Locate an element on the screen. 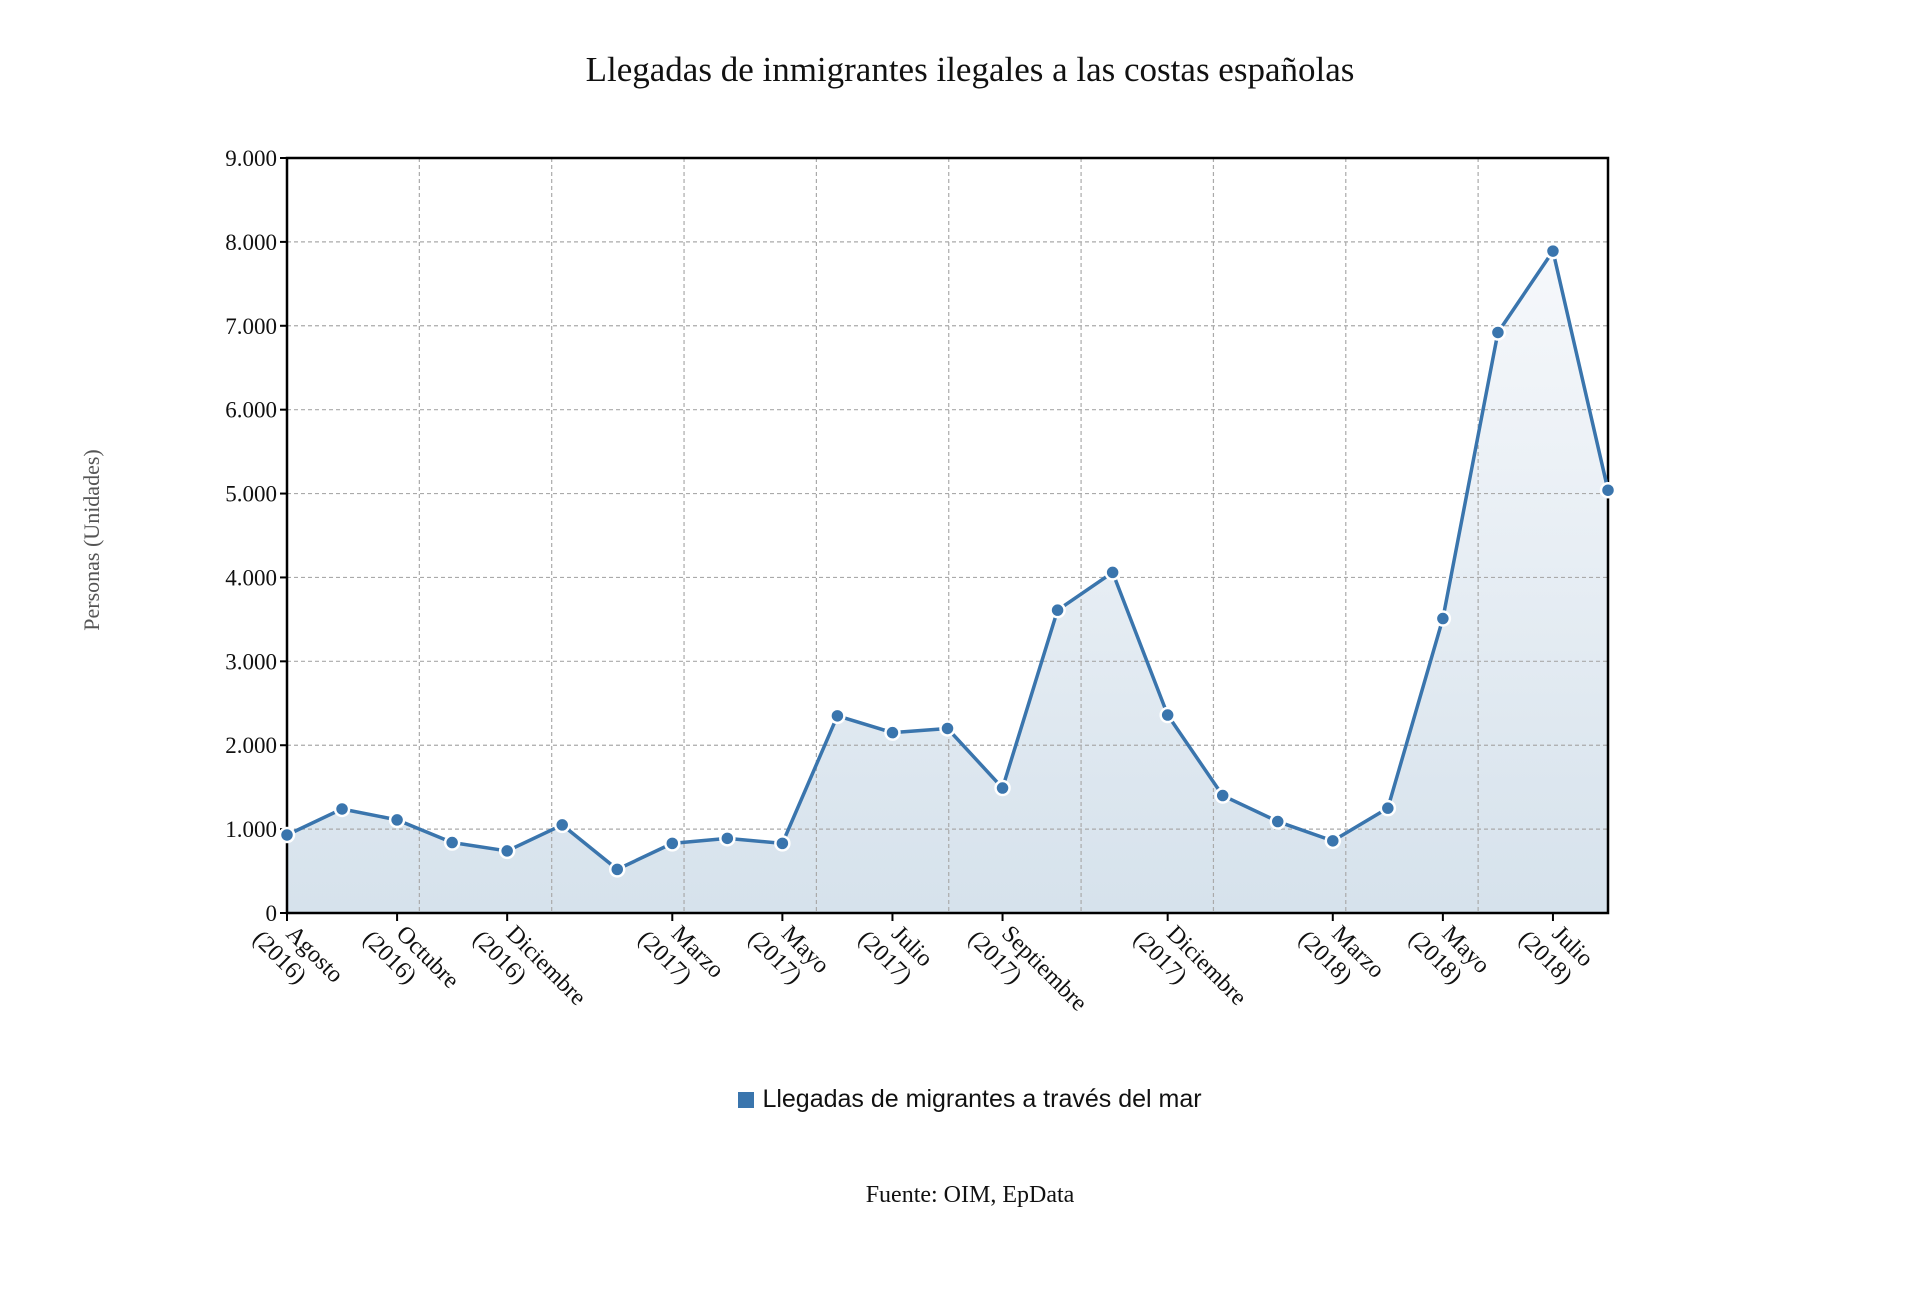 The width and height of the screenshot is (1920, 1294). x-tick-label: Mayo(2017) is located at coordinates (788, 952).